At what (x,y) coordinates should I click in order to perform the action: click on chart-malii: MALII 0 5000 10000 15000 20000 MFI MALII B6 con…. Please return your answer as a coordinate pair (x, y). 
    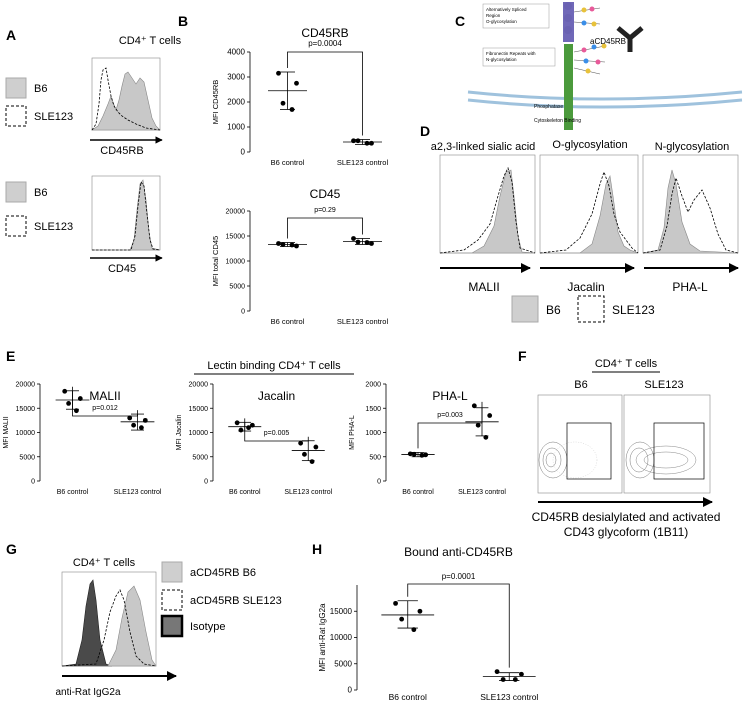
    Looking at the image, I should click on (82, 439).